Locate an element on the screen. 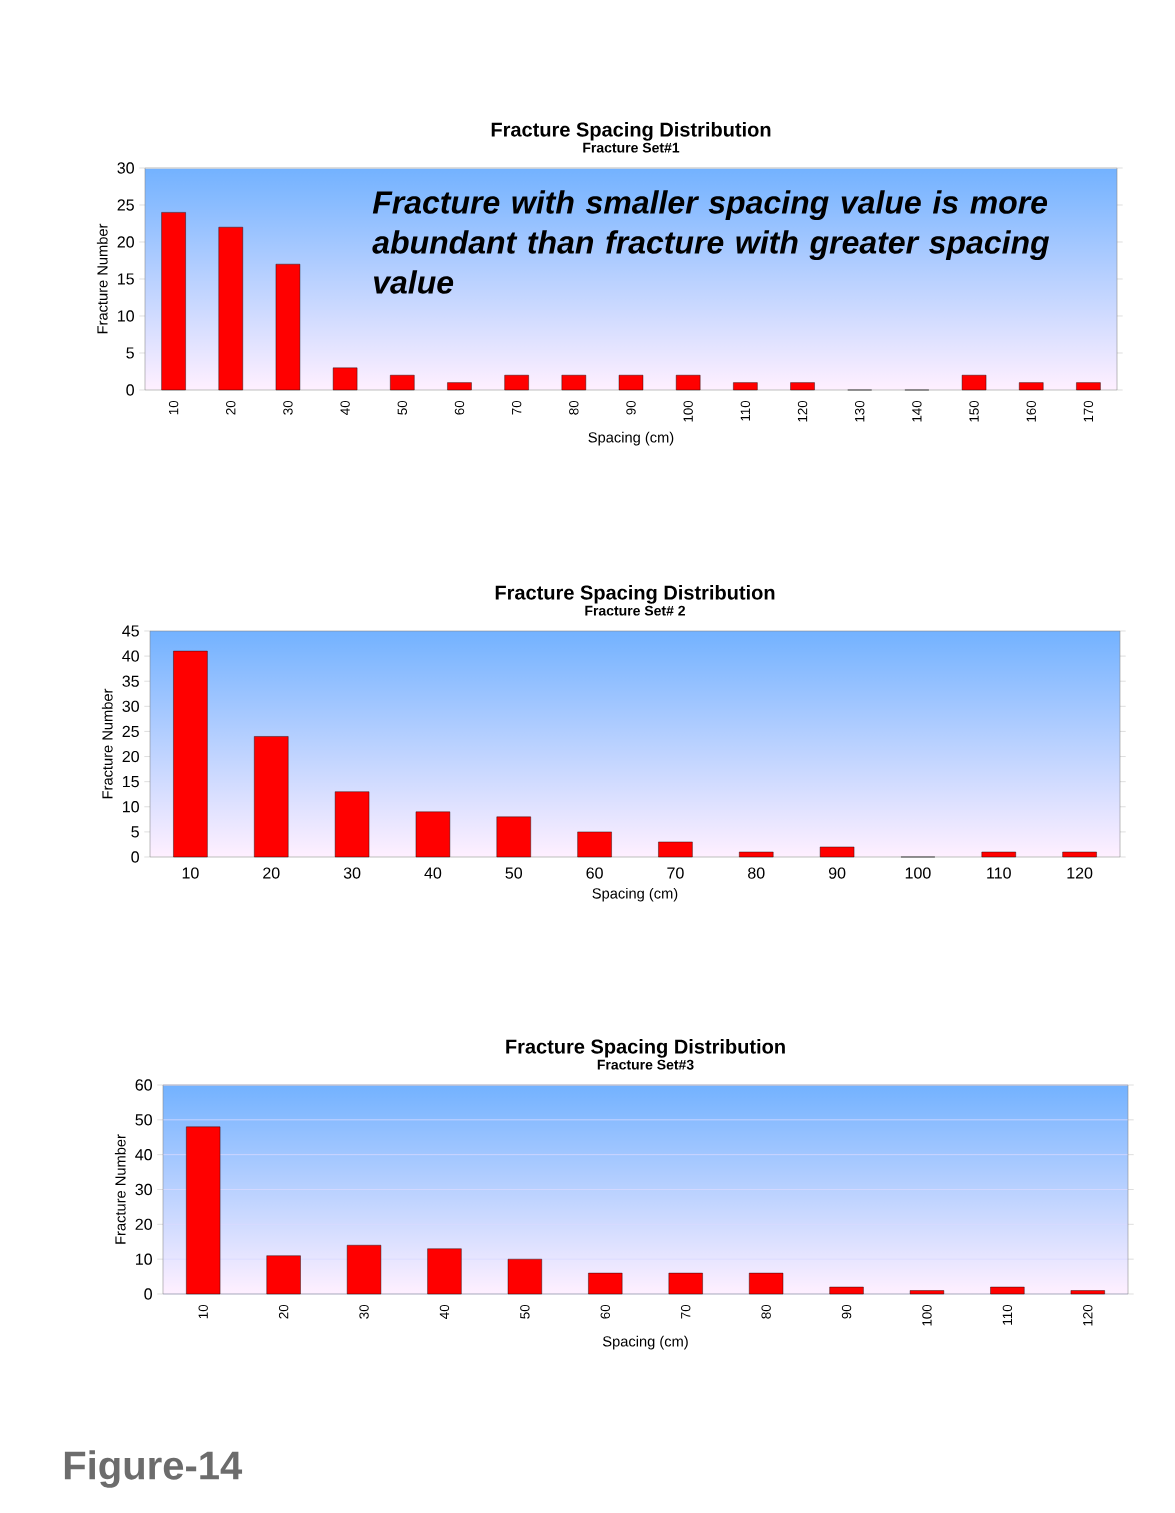 Image resolution: width=1175 pixels, height=1513 pixels. y-tick-label: 50 is located at coordinates (143, 1120).